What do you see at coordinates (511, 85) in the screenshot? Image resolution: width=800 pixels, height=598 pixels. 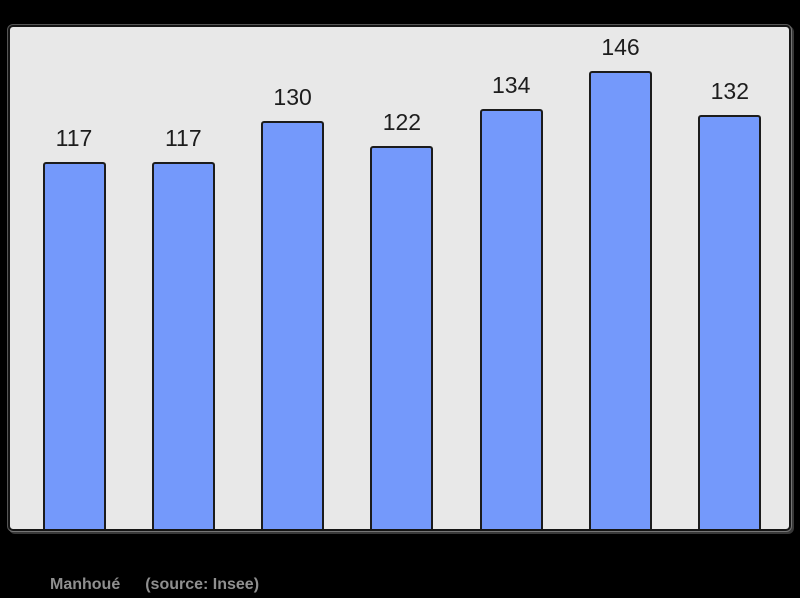 I see `bar-value-label: 134` at bounding box center [511, 85].